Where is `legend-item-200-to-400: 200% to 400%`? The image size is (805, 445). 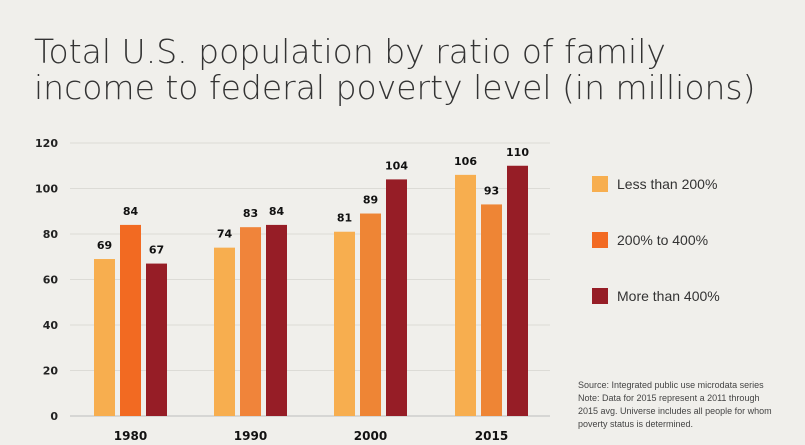 legend-item-200-to-400: 200% to 400% is located at coordinates (656, 240).